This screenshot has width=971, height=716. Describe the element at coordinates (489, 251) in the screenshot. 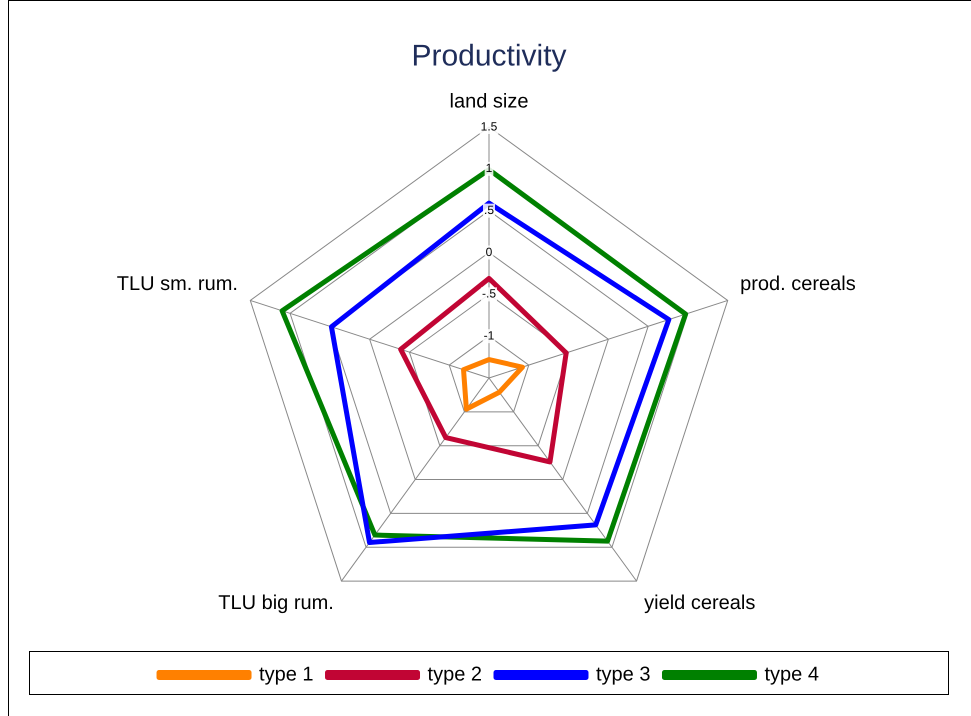

I see `y-tick-label: 0` at that location.